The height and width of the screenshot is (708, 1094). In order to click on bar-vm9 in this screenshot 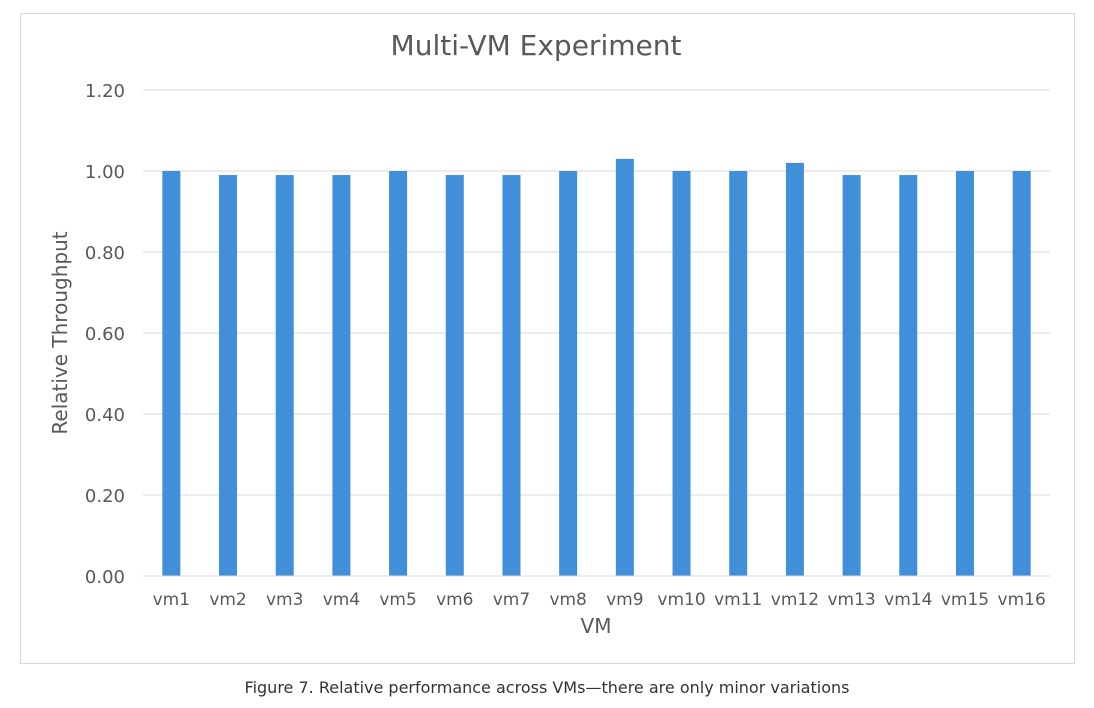, I will do `click(624, 367)`.